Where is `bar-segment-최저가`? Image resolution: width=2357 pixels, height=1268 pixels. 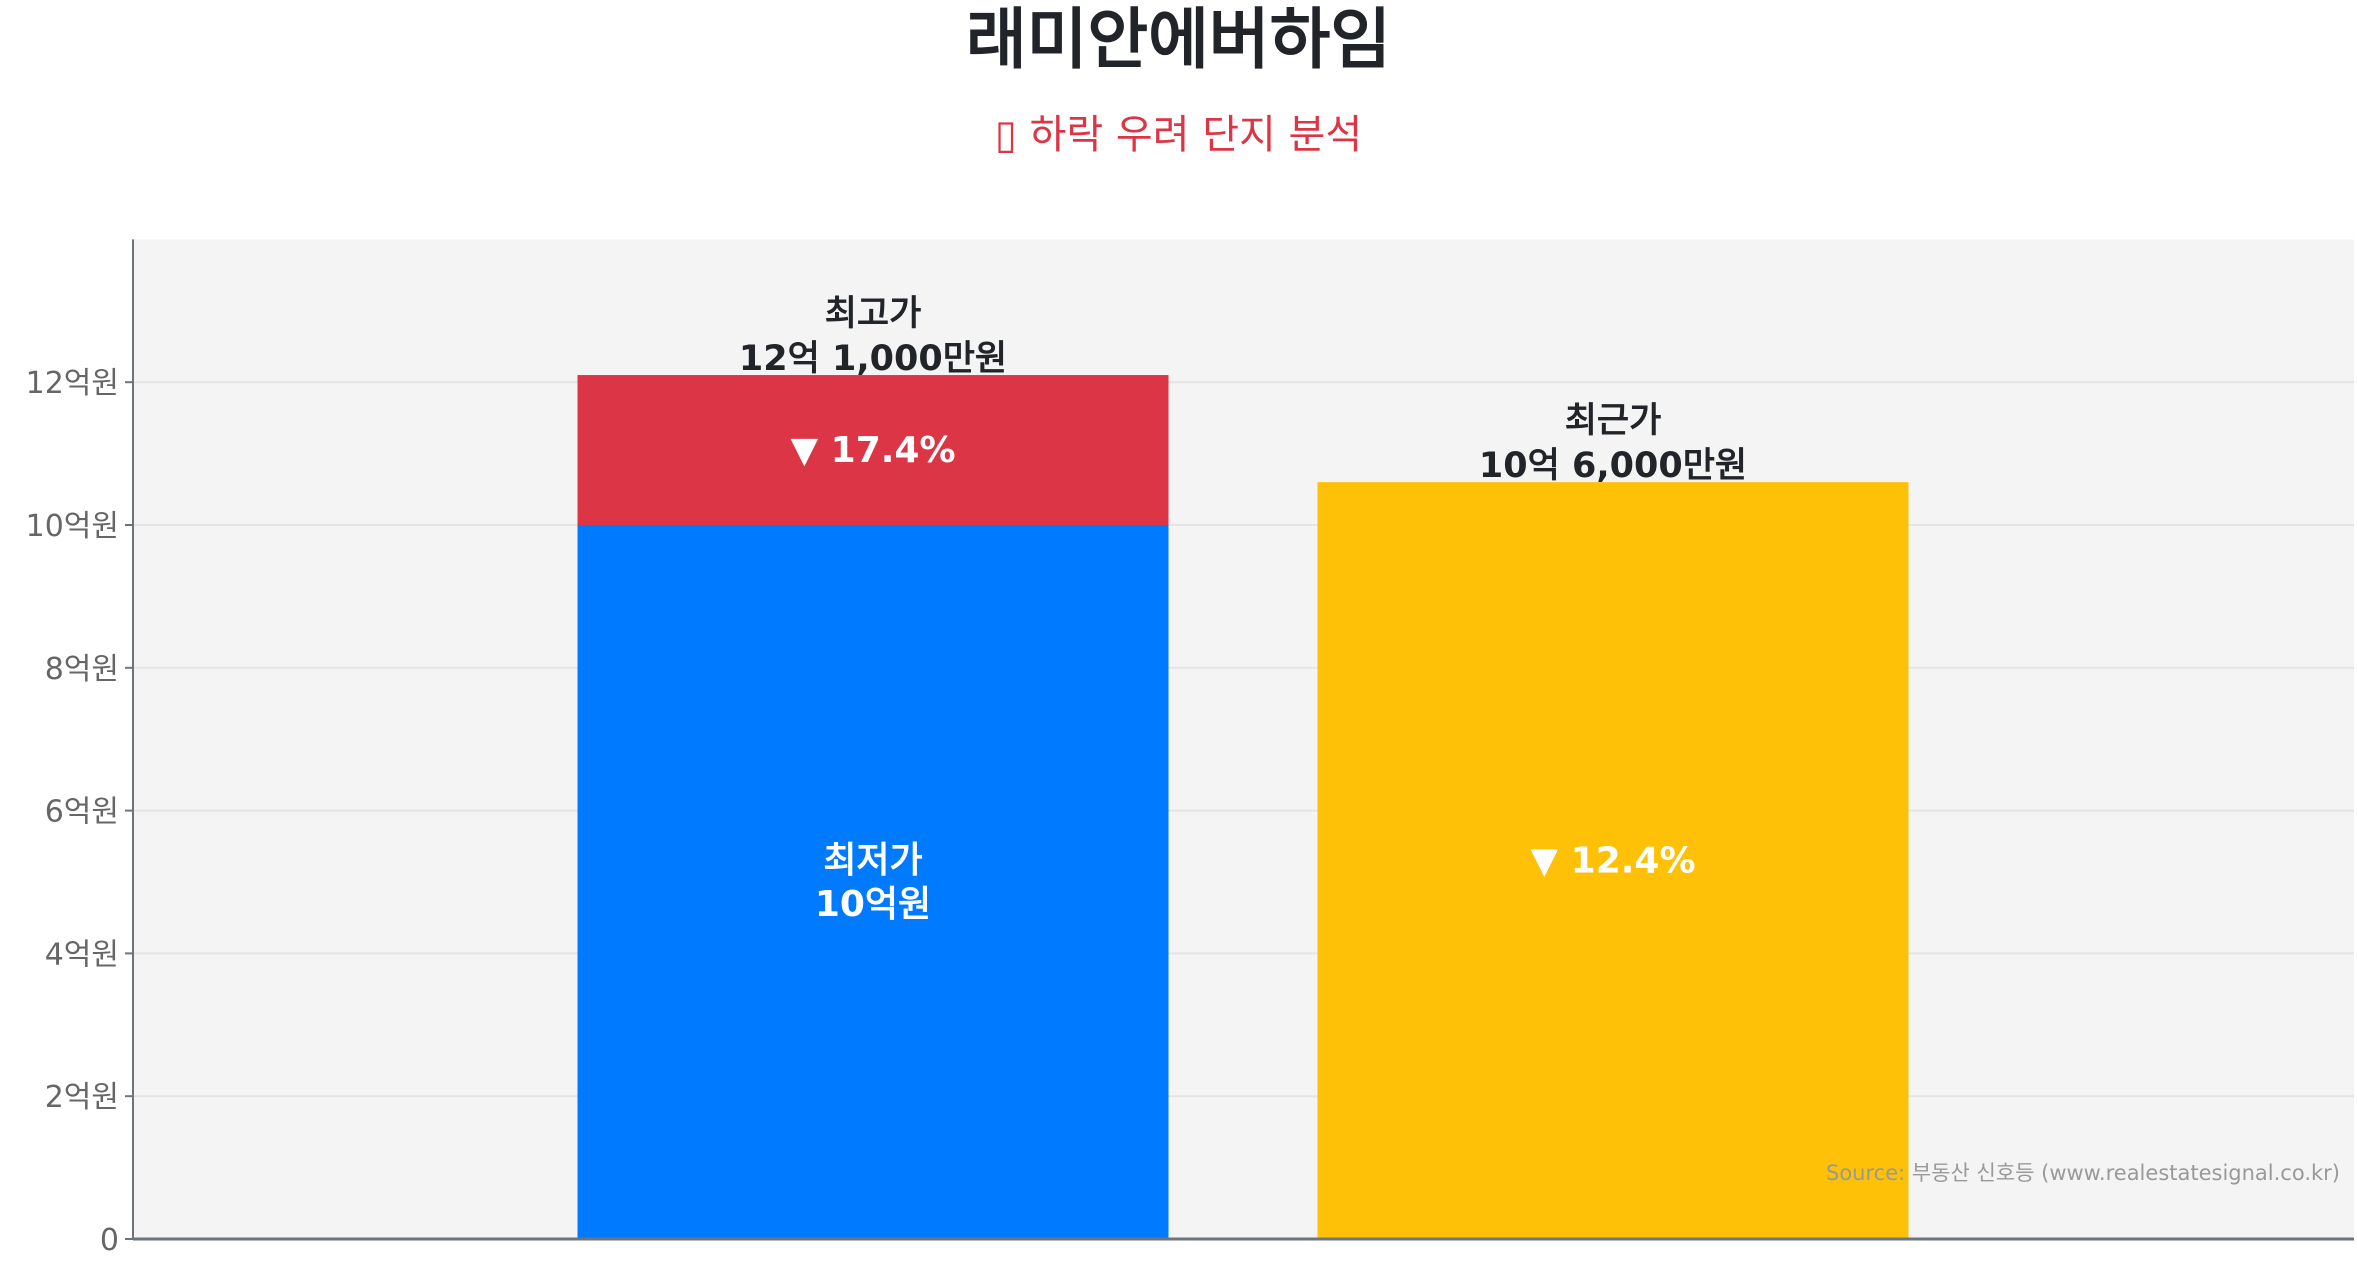
bar-segment-최저가 is located at coordinates (873, 882).